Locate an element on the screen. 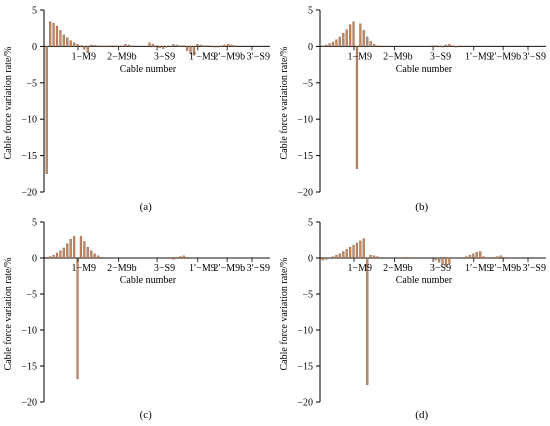 The height and width of the screenshot is (426, 550). panel-b-y-tick-label: −15 is located at coordinates (305, 156).